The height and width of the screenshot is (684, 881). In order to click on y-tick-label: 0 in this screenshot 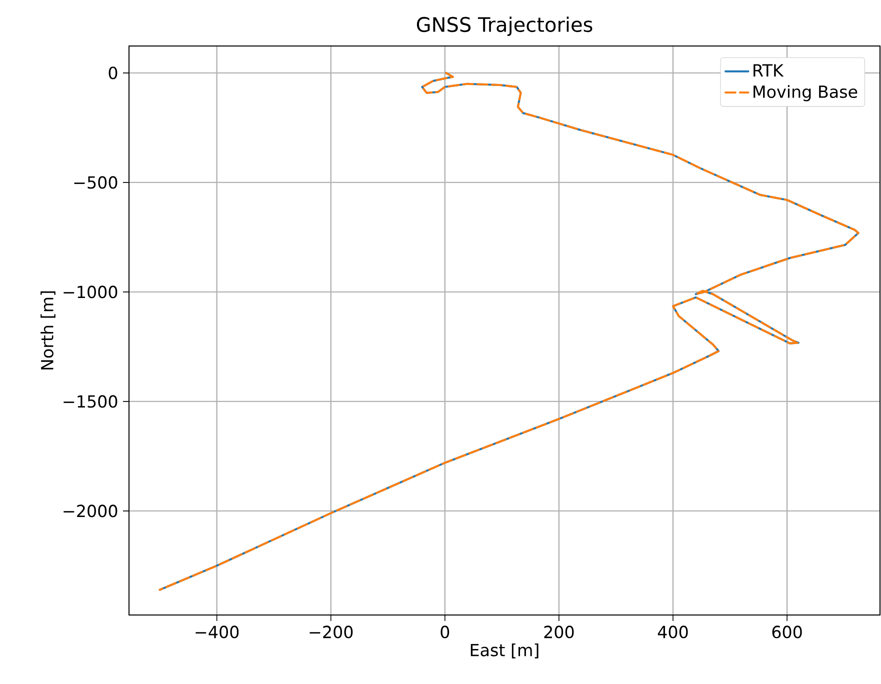, I will do `click(113, 73)`.